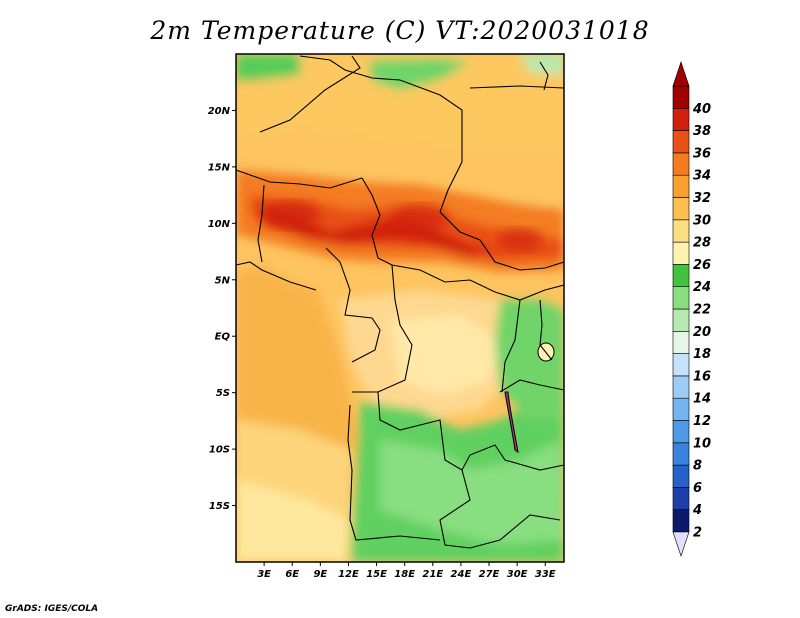 This screenshot has width=800, height=618. Describe the element at coordinates (292, 521) in the screenshot. I see `southern-ocean-pale-region` at that location.